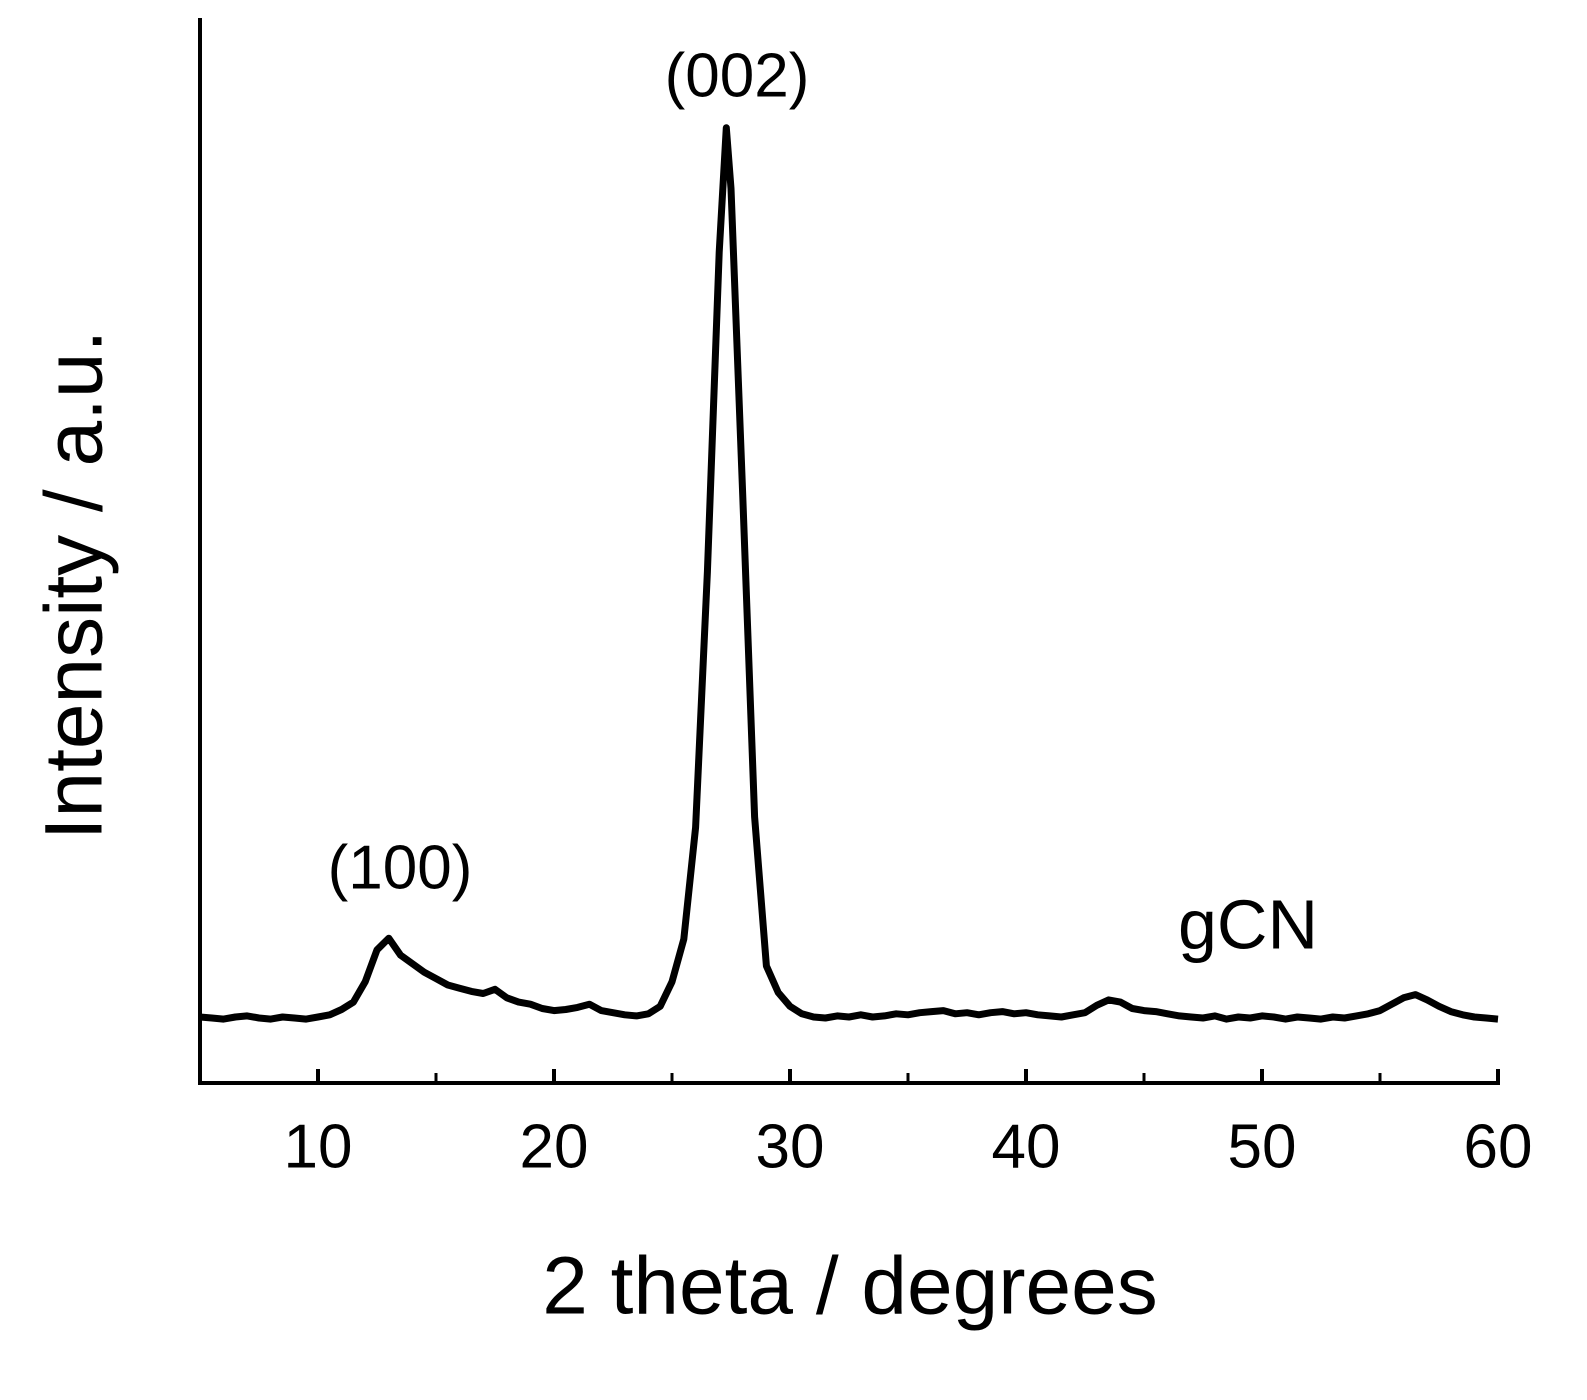 The image size is (1587, 1400). Describe the element at coordinates (74, 585) in the screenshot. I see `y-axis-label: Intensity / a.u.` at that location.